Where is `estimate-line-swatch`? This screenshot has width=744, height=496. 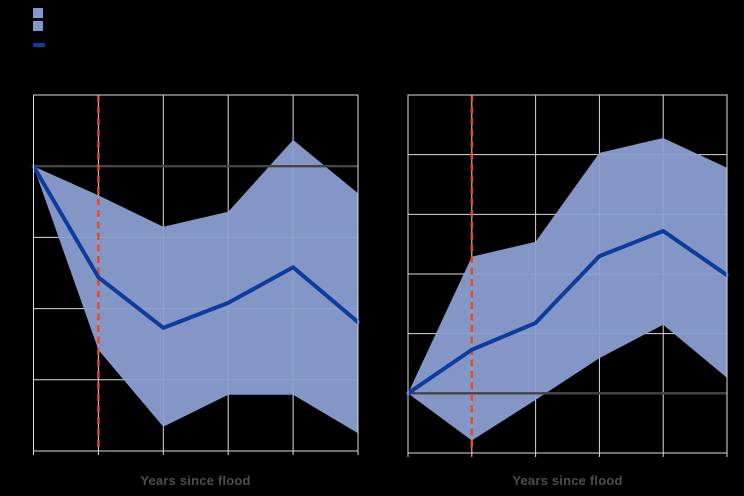
estimate-line-swatch is located at coordinates (39, 45).